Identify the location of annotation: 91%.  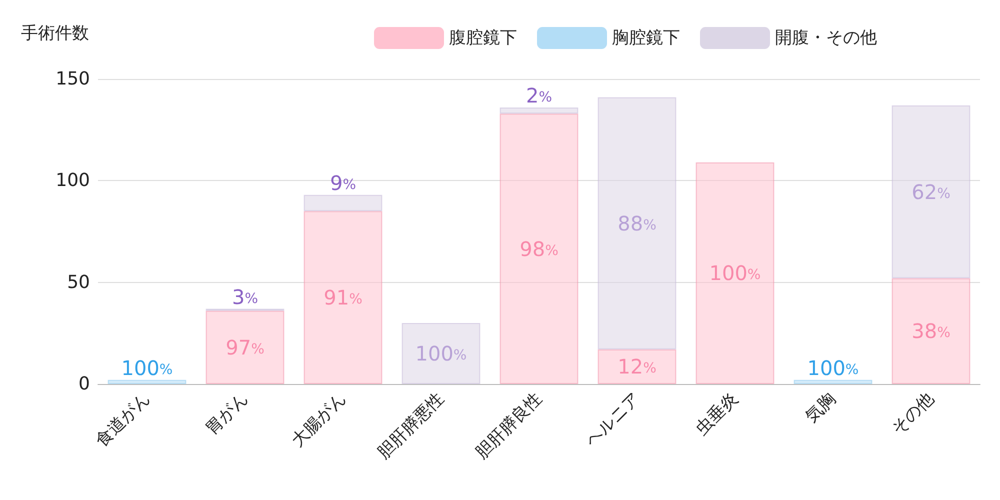
(343, 298).